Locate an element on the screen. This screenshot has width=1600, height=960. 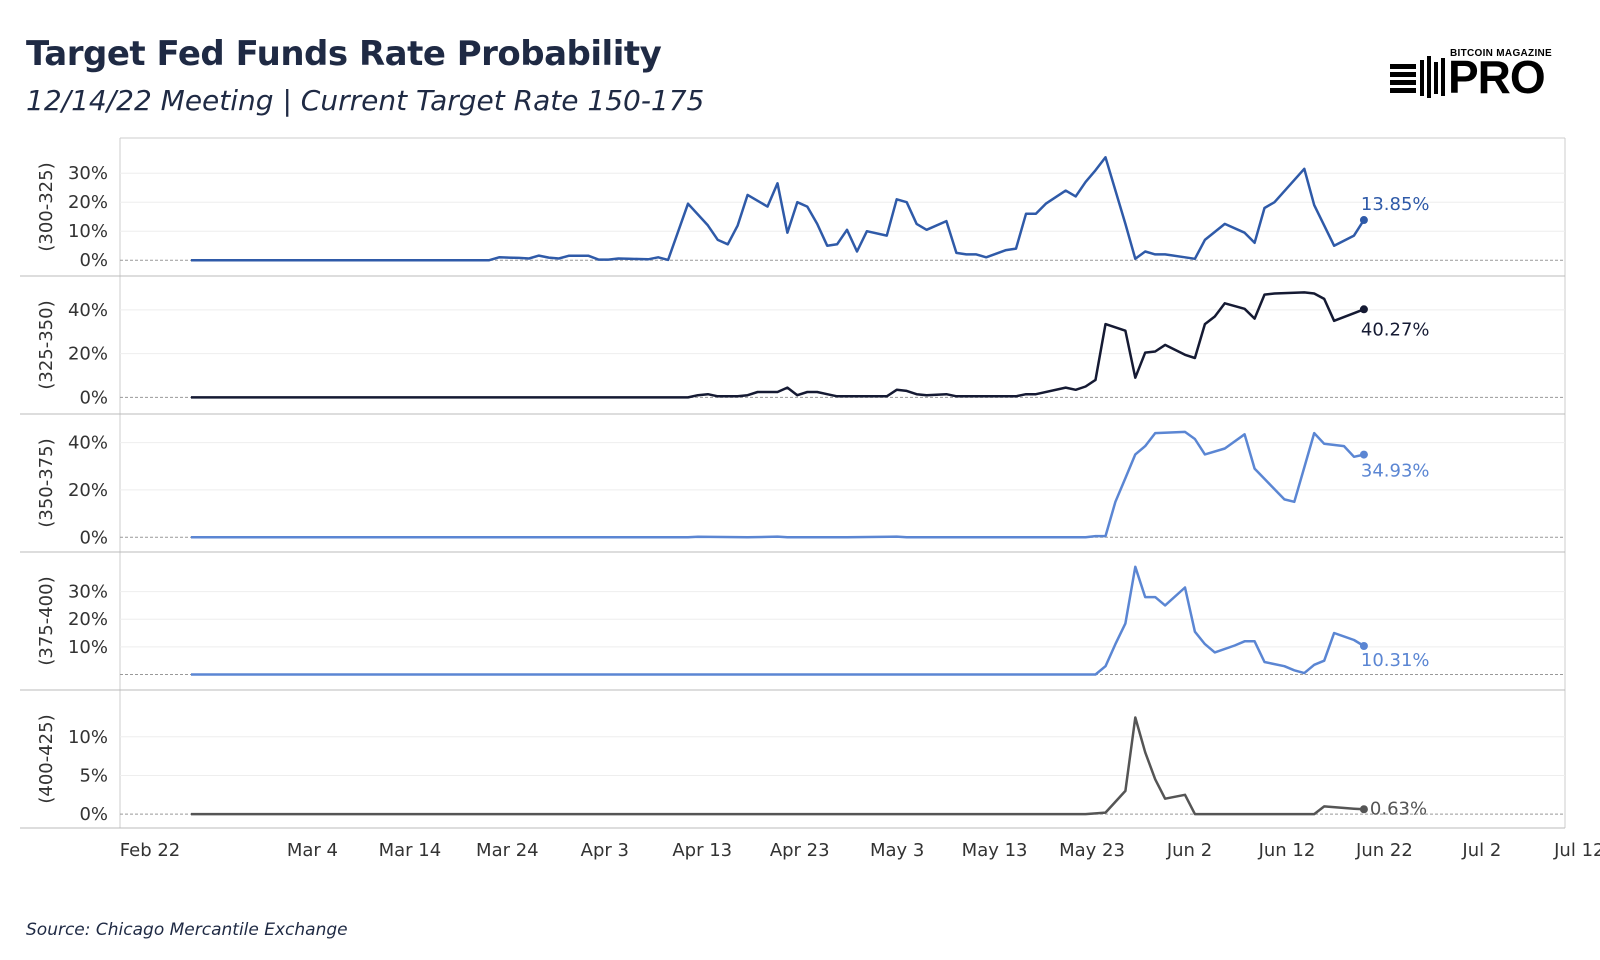
logo-top-text: BITCOIN MAGAZINE is located at coordinates (1501, 53).